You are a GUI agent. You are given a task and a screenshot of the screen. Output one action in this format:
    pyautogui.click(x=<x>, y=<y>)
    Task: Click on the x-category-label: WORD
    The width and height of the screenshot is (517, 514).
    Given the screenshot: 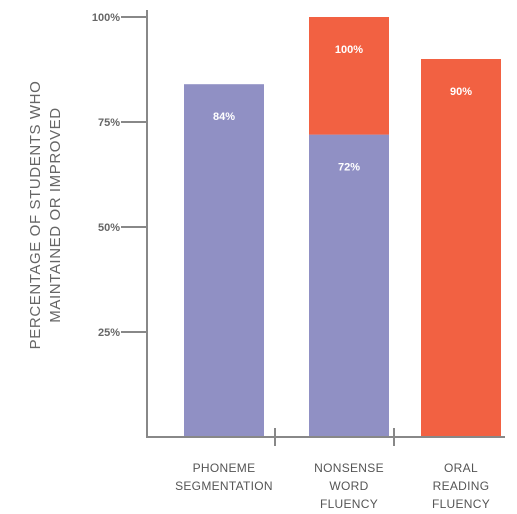 What is the action you would take?
    pyautogui.click(x=348, y=486)
    